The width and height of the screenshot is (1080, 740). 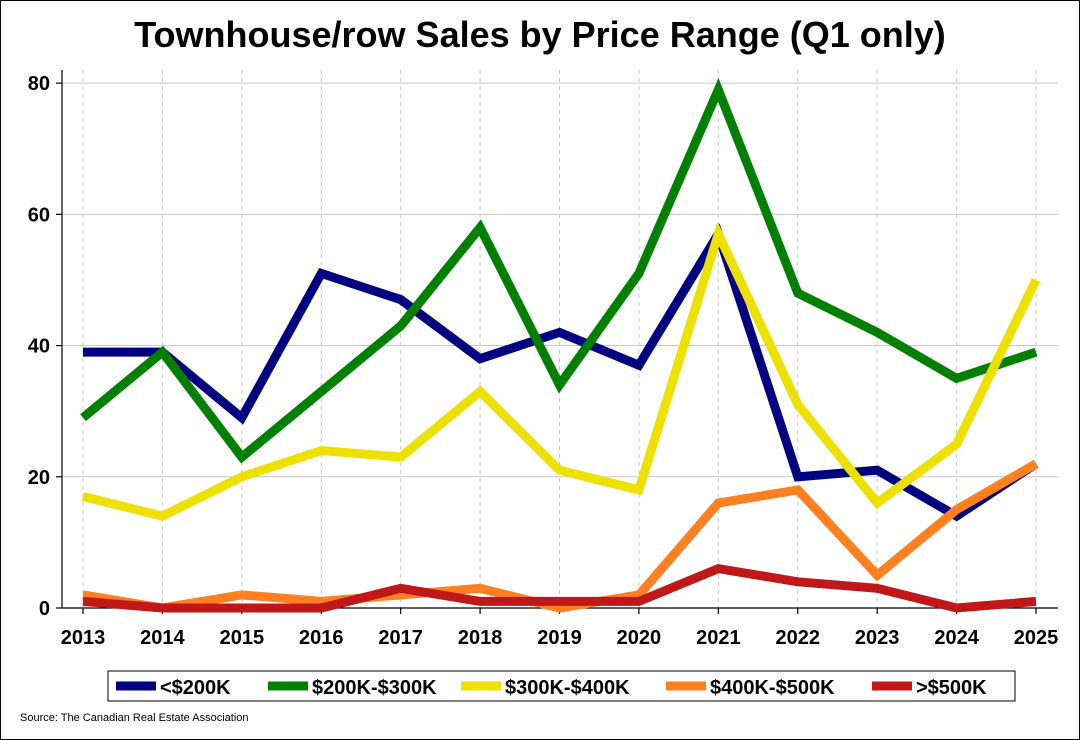 What do you see at coordinates (39, 478) in the screenshot?
I see `y-tick-label: 20` at bounding box center [39, 478].